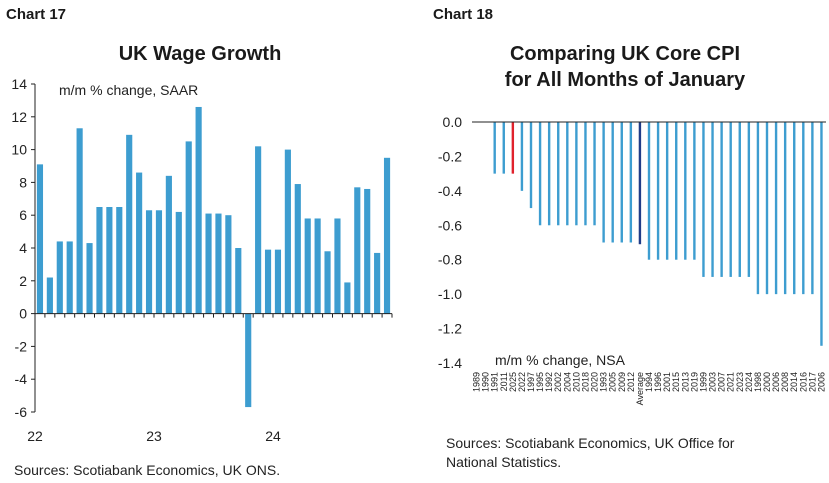 This screenshot has height=483, width=829. I want to click on chart18-y-tick-label: -0.2, so click(450, 156).